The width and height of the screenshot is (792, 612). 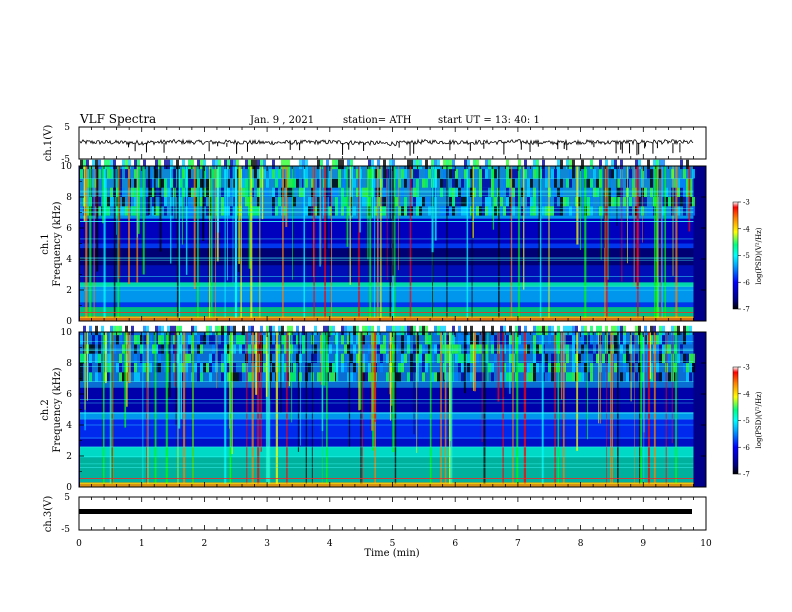 What do you see at coordinates (281, 120) in the screenshot?
I see `header-date: Jan. 9 , 2021` at bounding box center [281, 120].